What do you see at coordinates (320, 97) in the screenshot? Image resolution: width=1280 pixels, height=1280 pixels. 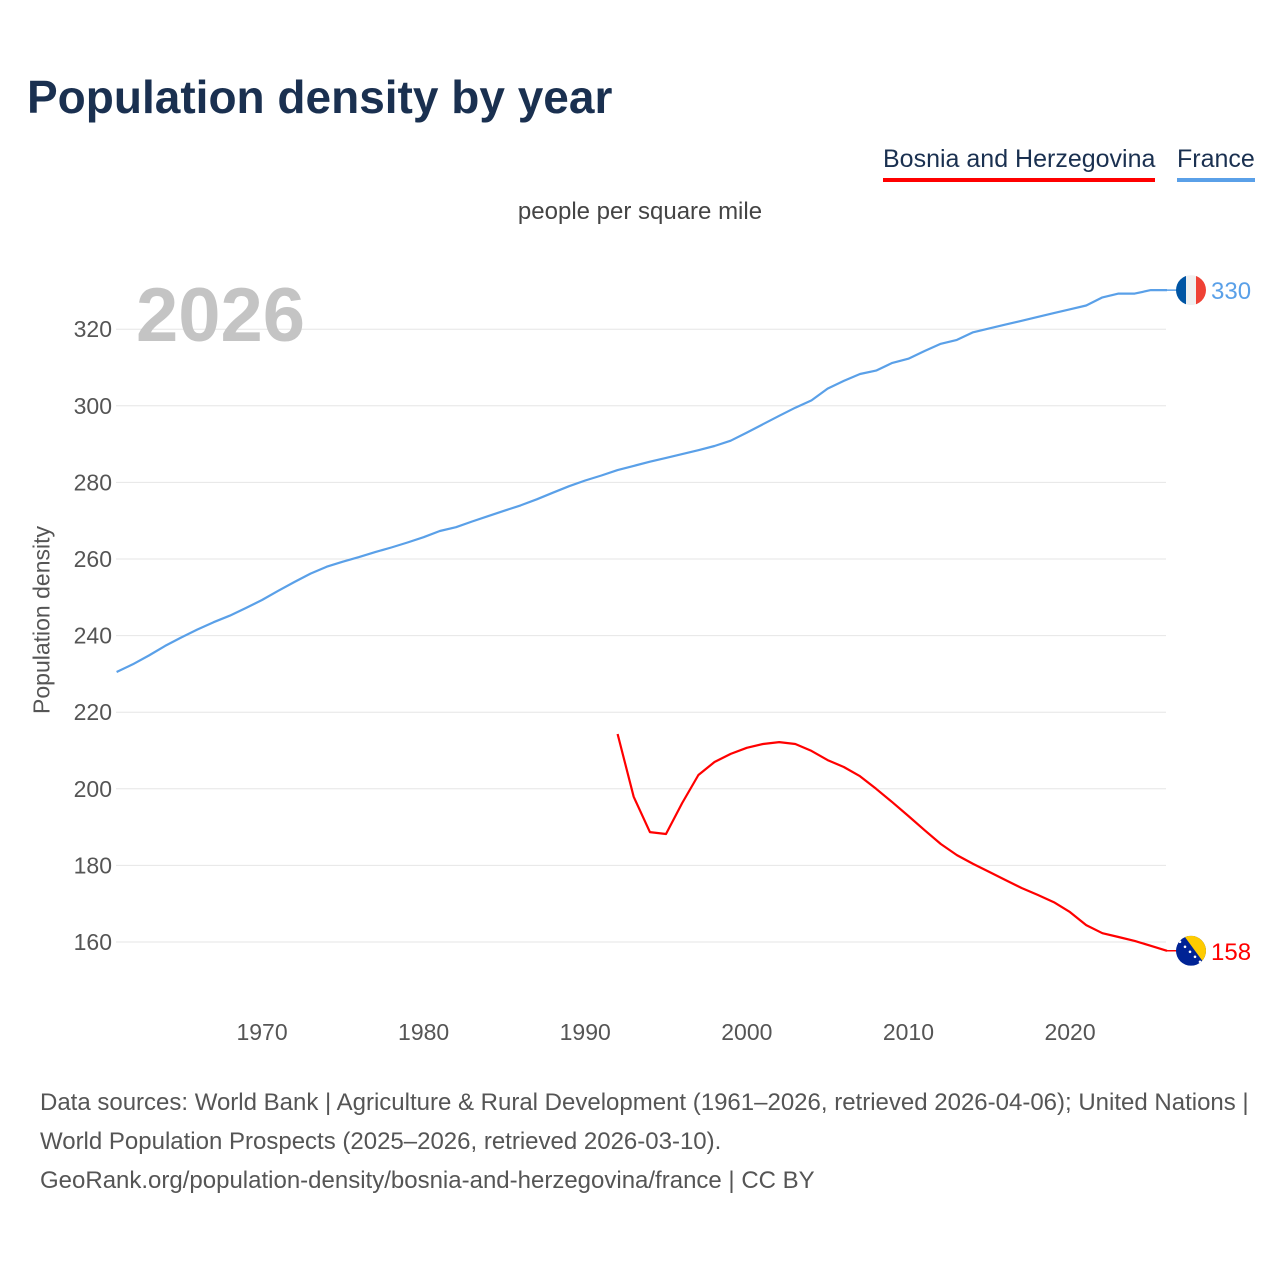 I see `chart-title: Population density by year` at bounding box center [320, 97].